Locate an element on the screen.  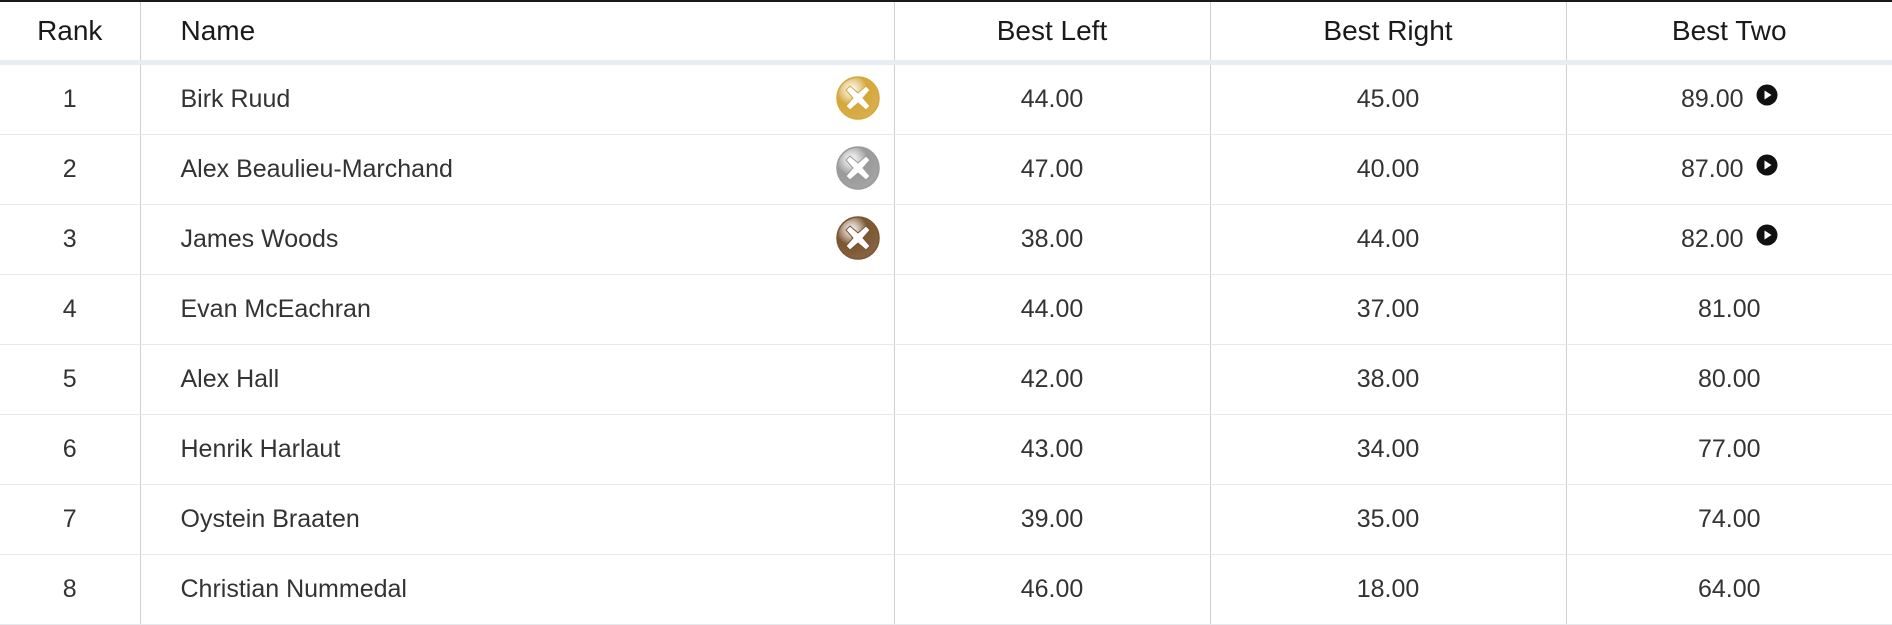
best-right-cell: 18.00 is located at coordinates (1387, 589).